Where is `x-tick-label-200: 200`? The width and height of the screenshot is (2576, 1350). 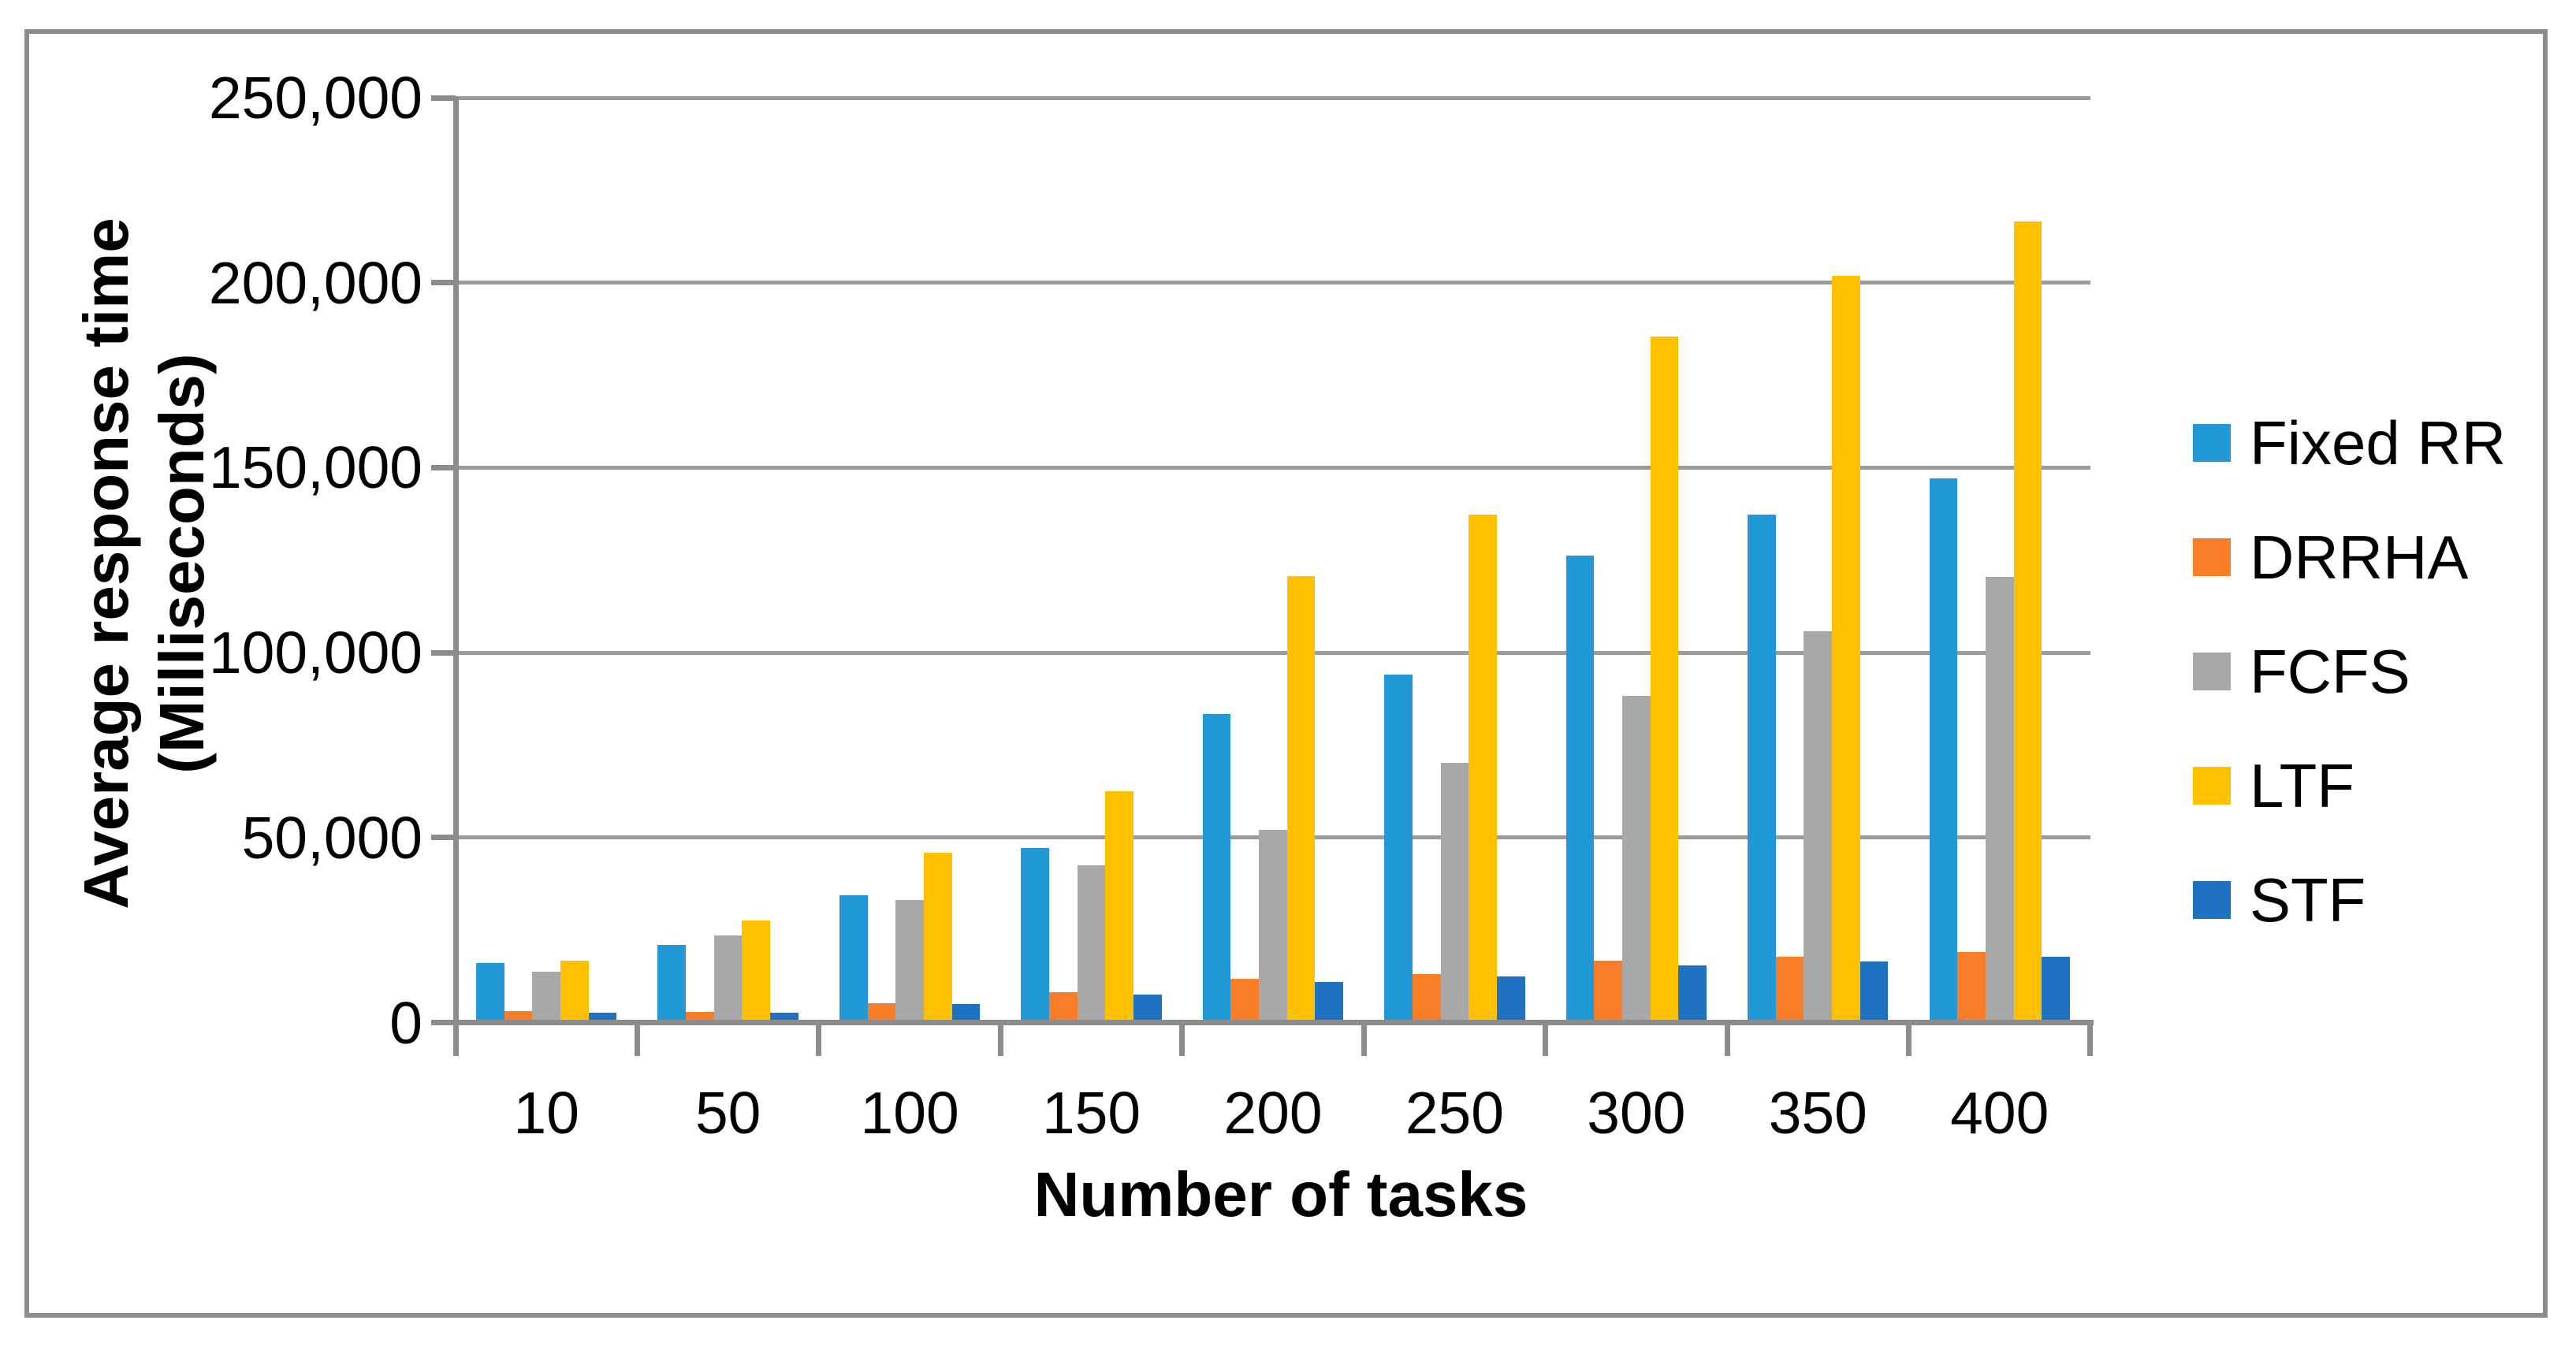
x-tick-label-200: 200 is located at coordinates (1273, 1113).